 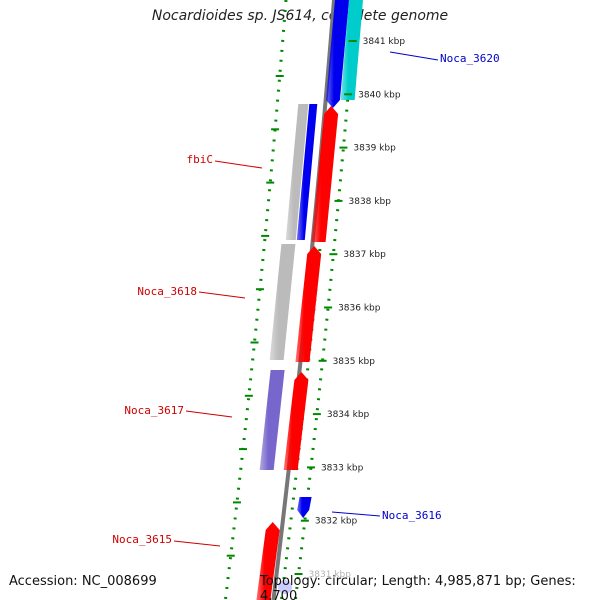 I want to click on scale-tick-label: 3833 kbp, so click(x=342, y=468).